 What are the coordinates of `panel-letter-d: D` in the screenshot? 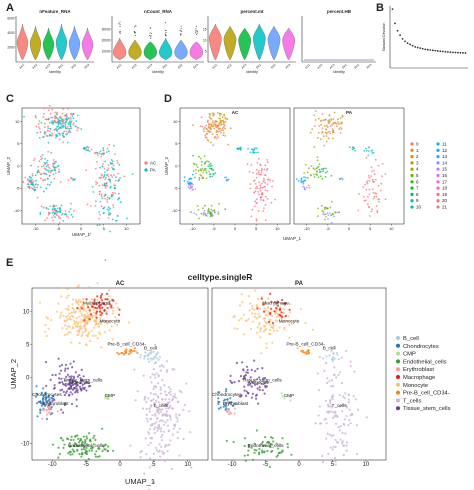 It's located at (168, 99).